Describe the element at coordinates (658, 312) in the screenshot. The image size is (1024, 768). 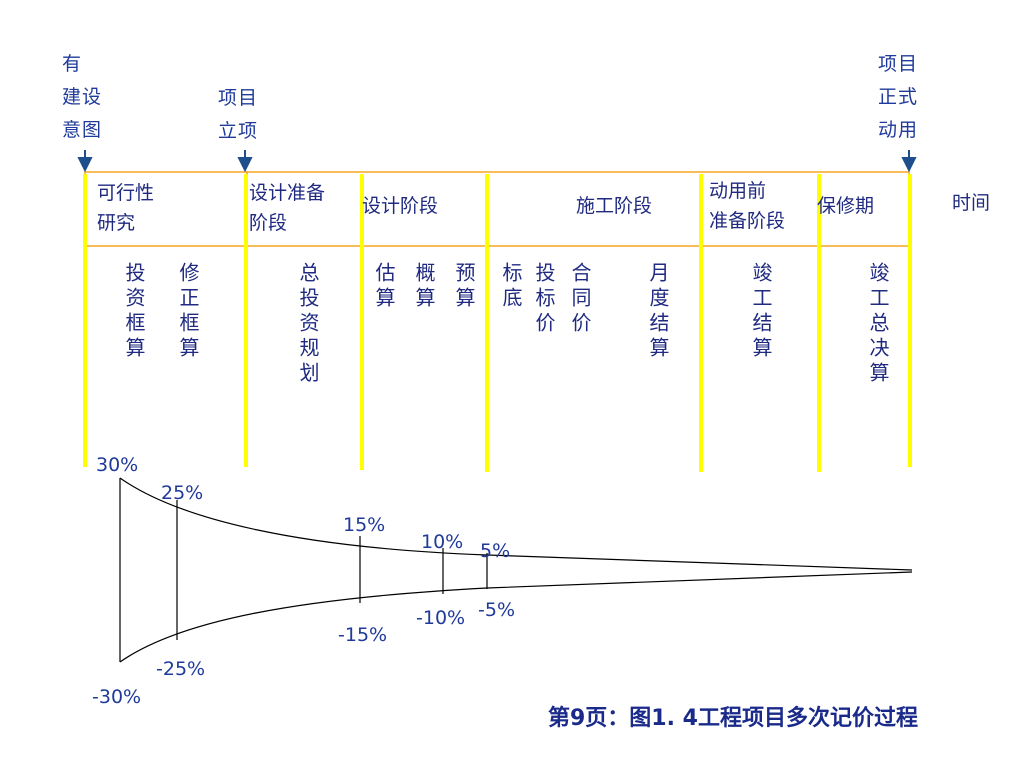
I see `monthly-settlement: 月度结算` at that location.